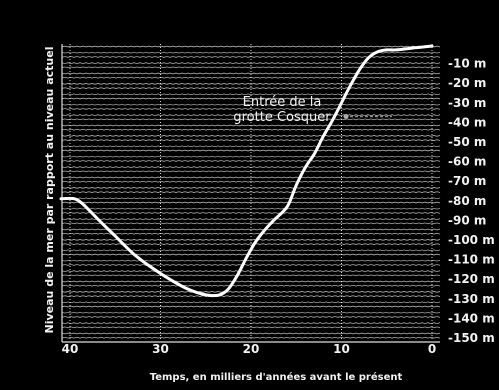 Image resolution: width=499 pixels, height=390 pixels. I want to click on x-tick-label: 0, so click(432, 349).